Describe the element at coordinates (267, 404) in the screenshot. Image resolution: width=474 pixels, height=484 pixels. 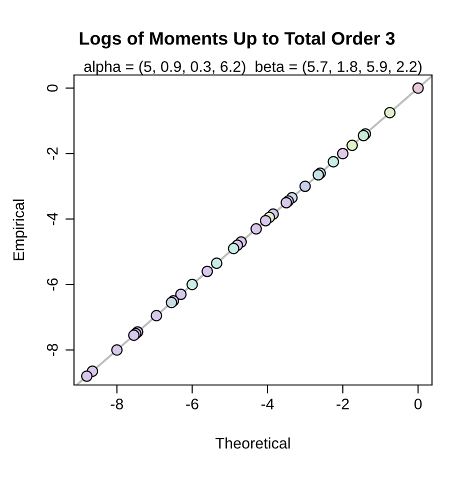
I see `x-tick-label: -4` at that location.